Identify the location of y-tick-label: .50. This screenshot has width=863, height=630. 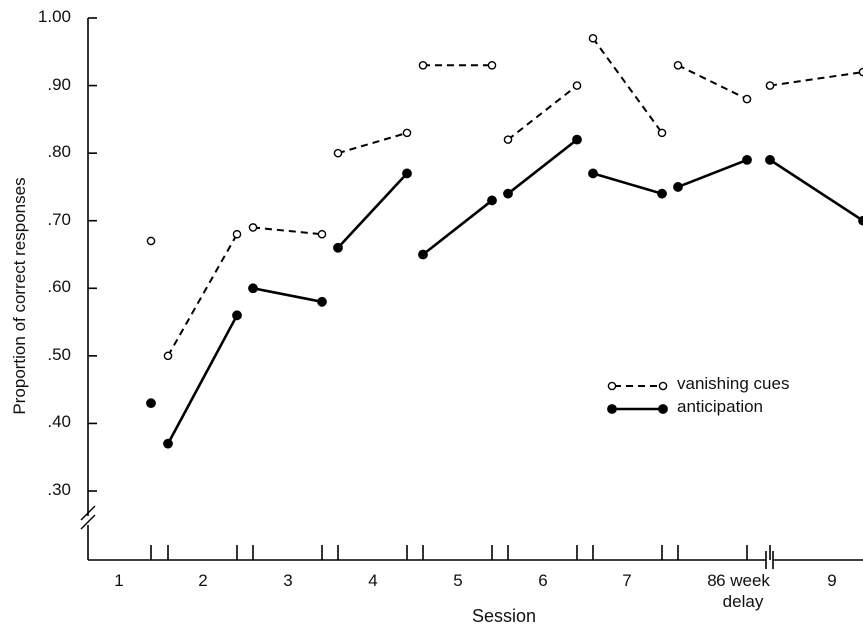
(59, 354).